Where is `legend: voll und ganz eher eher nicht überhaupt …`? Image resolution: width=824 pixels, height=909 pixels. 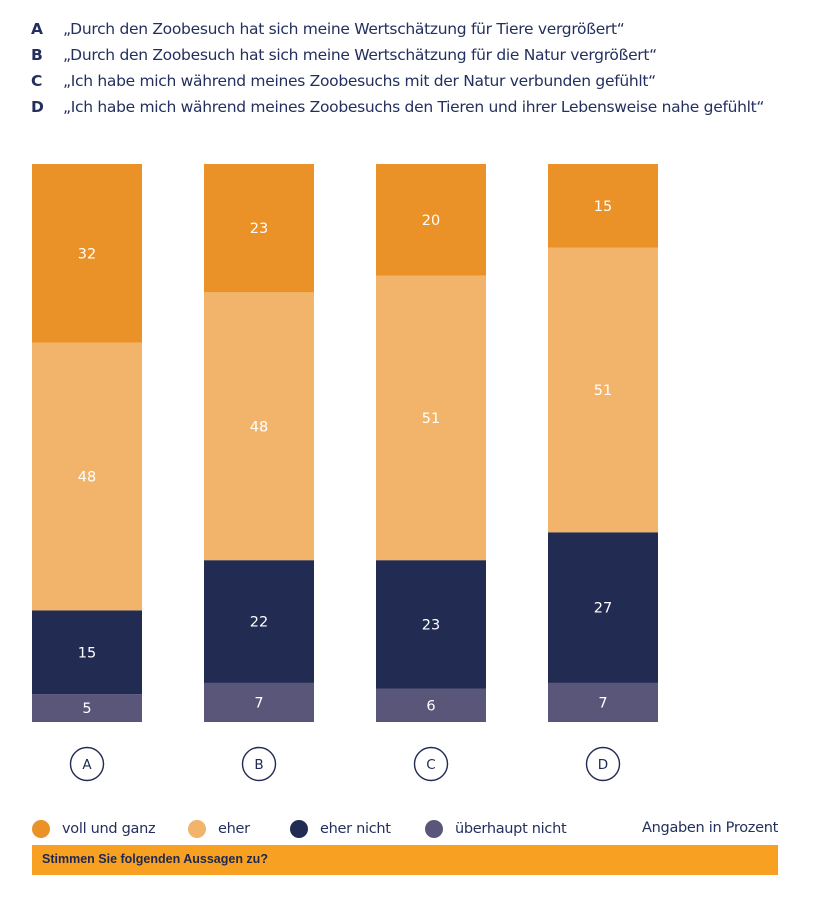
legend: voll und ganz eher eher nicht überhaupt … is located at coordinates (405, 831).